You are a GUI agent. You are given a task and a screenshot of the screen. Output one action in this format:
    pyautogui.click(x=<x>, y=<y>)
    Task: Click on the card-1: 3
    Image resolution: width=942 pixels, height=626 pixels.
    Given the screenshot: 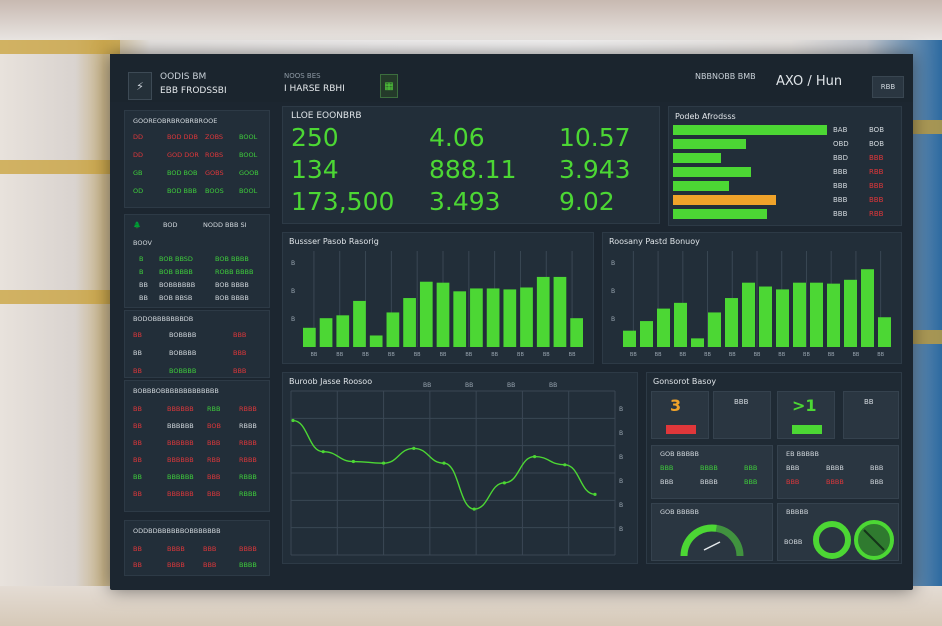 What is the action you would take?
    pyautogui.click(x=680, y=415)
    